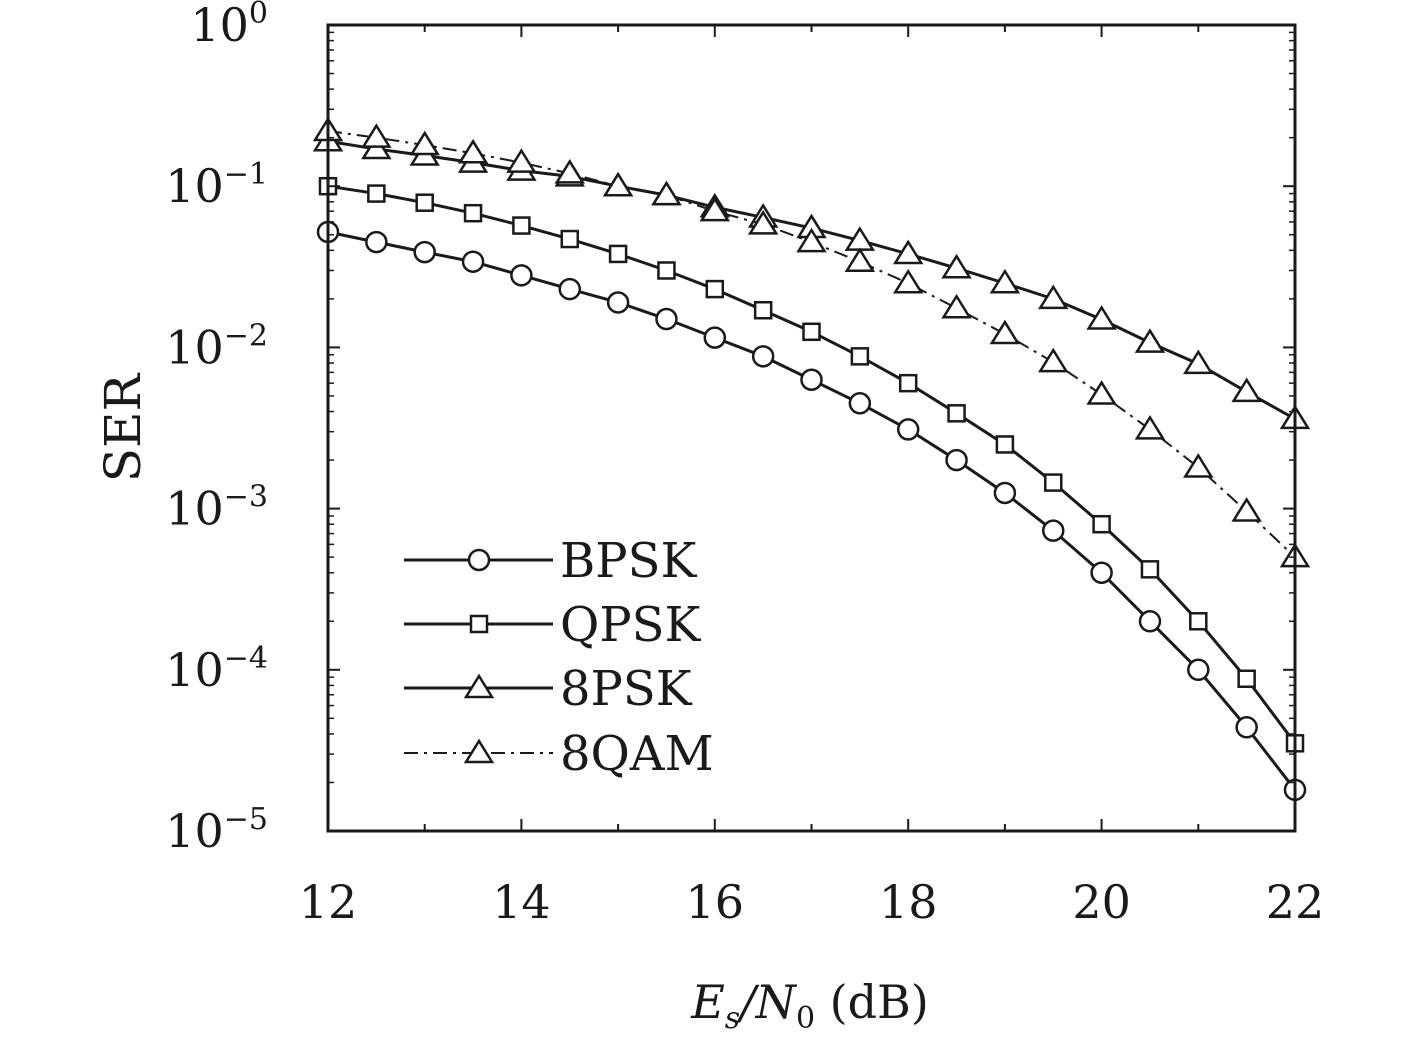 Image resolution: width=1417 pixels, height=1039 pixels. I want to click on x-tick-label: 12, so click(328, 902).